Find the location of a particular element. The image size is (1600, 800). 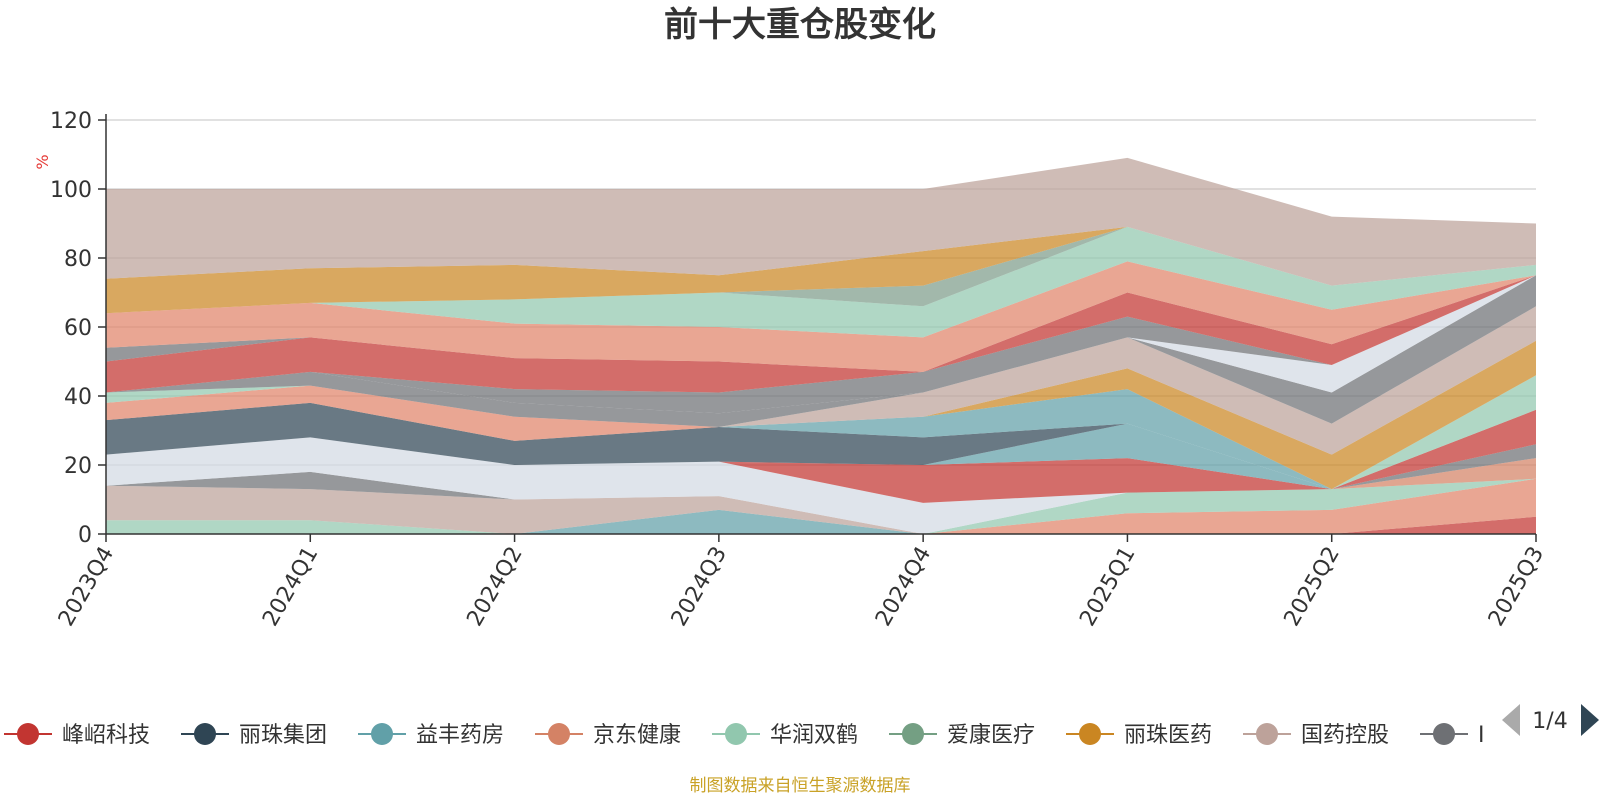

x-tick-label: 2024Q2 is located at coordinates (494, 587).